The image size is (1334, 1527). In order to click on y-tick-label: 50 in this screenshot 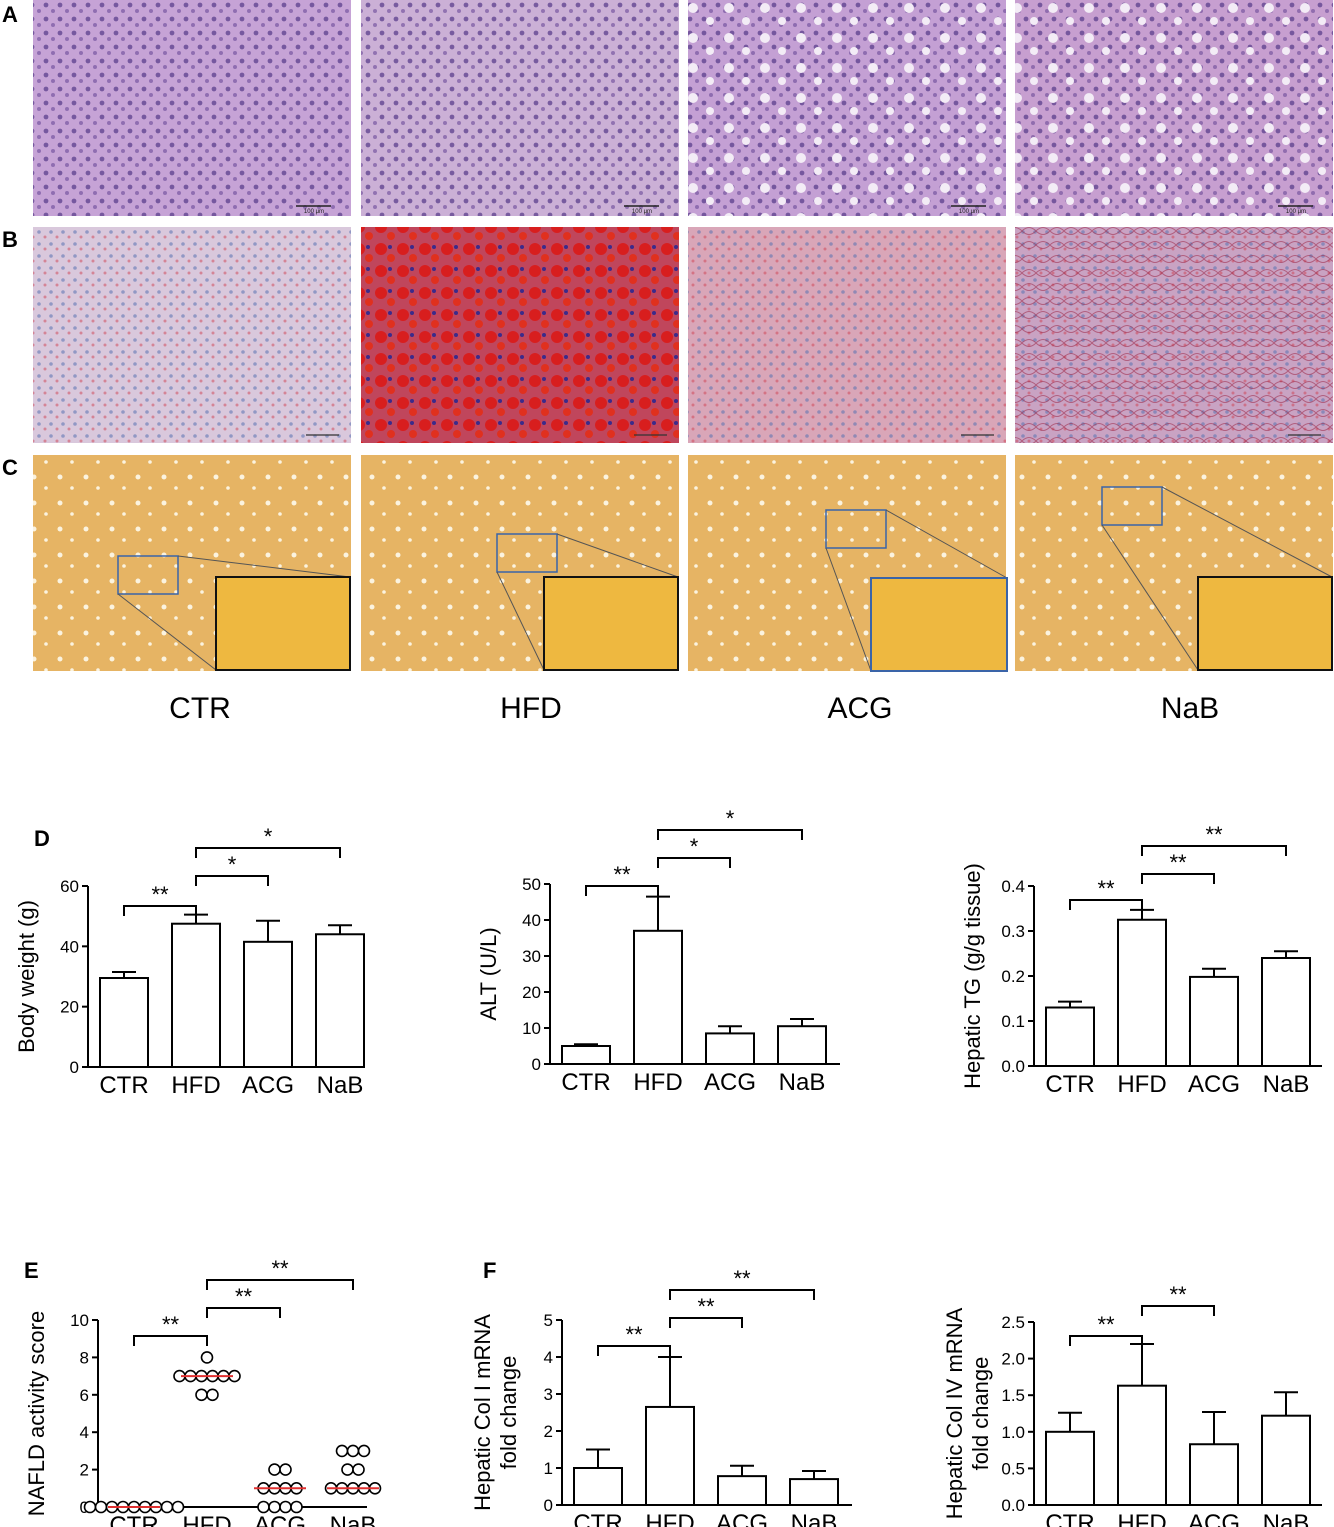, I will do `click(531, 884)`.